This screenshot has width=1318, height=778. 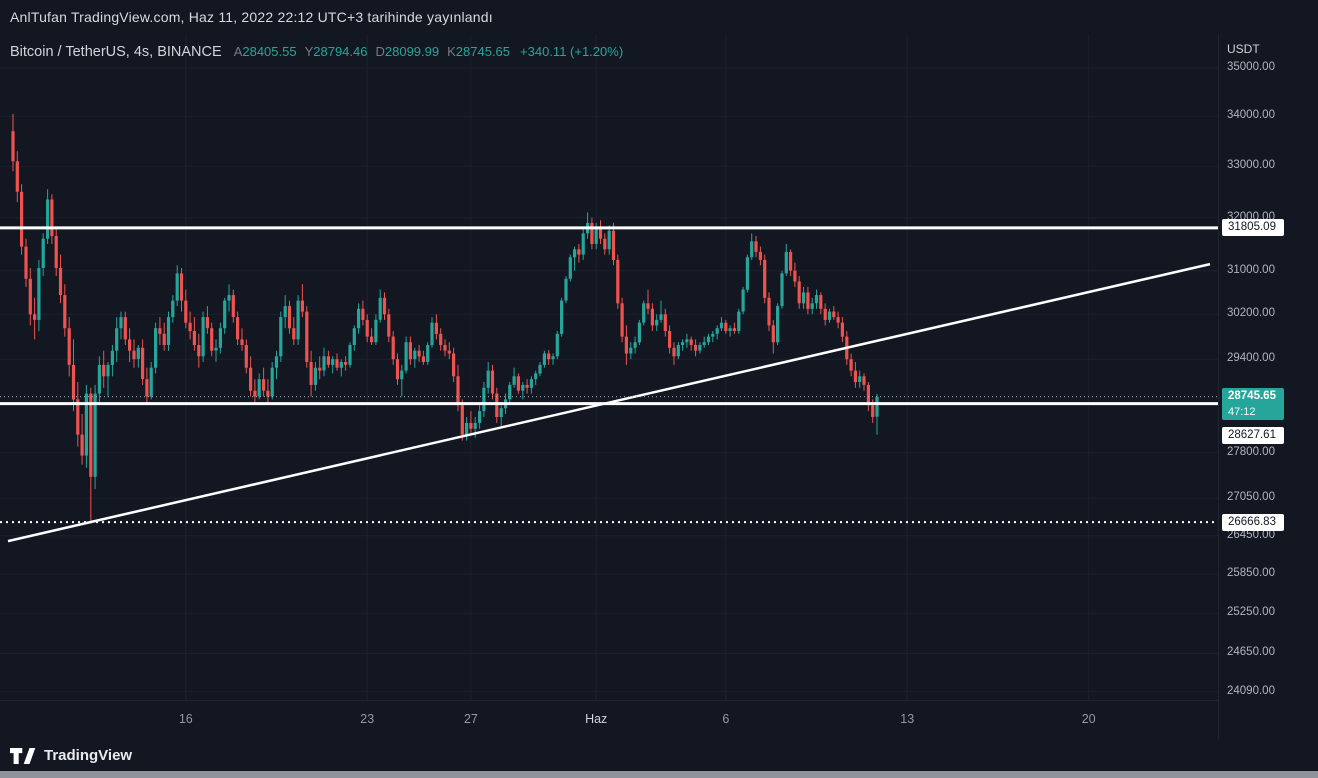 I want to click on price-tick: 31000.00, so click(x=1251, y=269).